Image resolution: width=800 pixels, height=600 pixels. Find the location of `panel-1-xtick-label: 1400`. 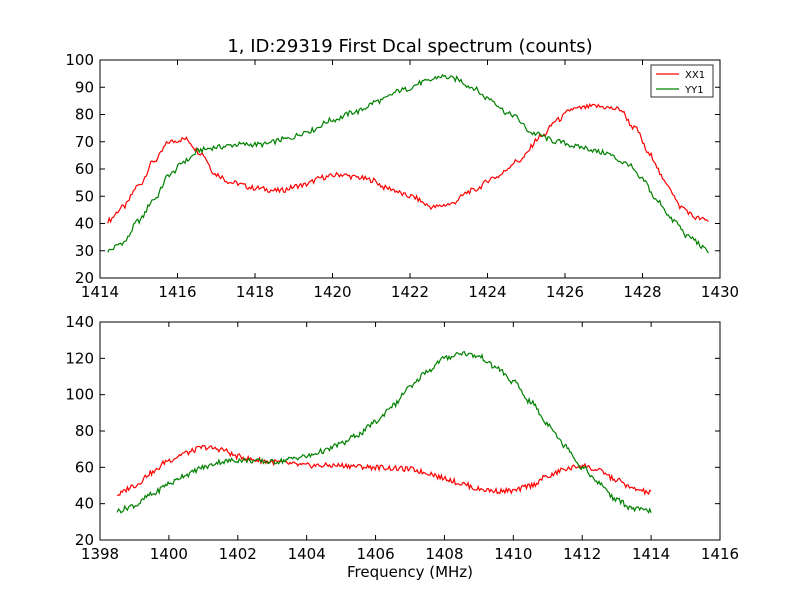

panel-1-xtick-label: 1400 is located at coordinates (169, 554).